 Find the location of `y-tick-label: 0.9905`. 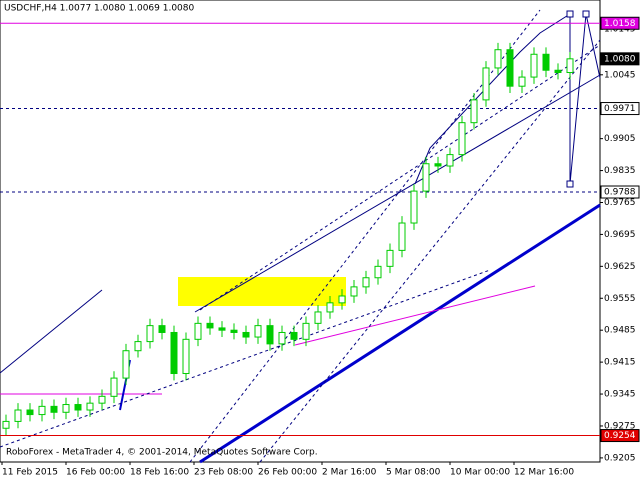

y-tick-label: 0.9905 is located at coordinates (620, 139).